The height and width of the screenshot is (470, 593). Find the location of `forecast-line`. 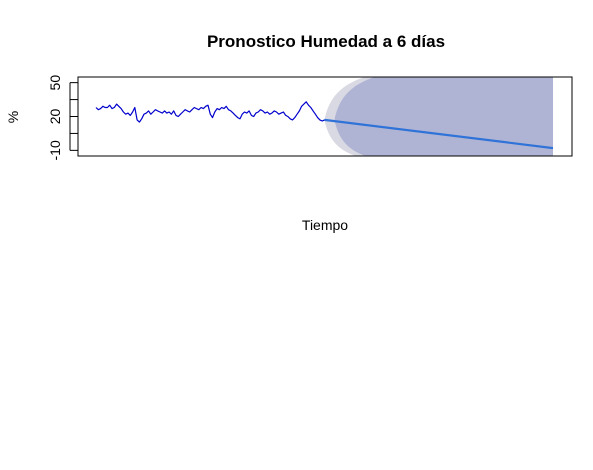

forecast-line is located at coordinates (439, 134).